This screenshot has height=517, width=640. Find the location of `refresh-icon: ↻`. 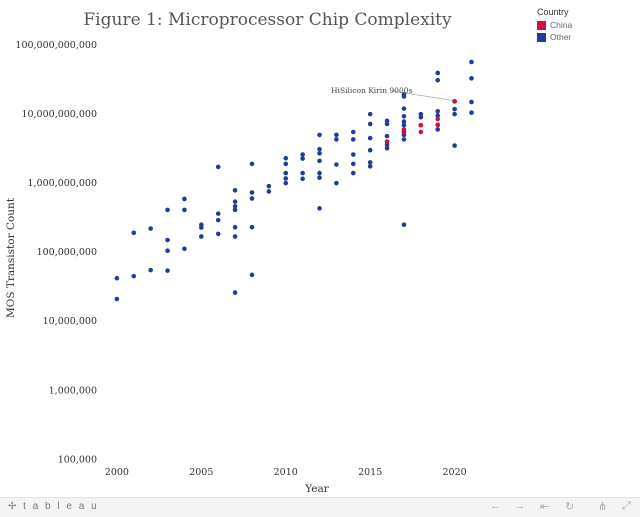

refresh-icon: ↻ is located at coordinates (570, 507).